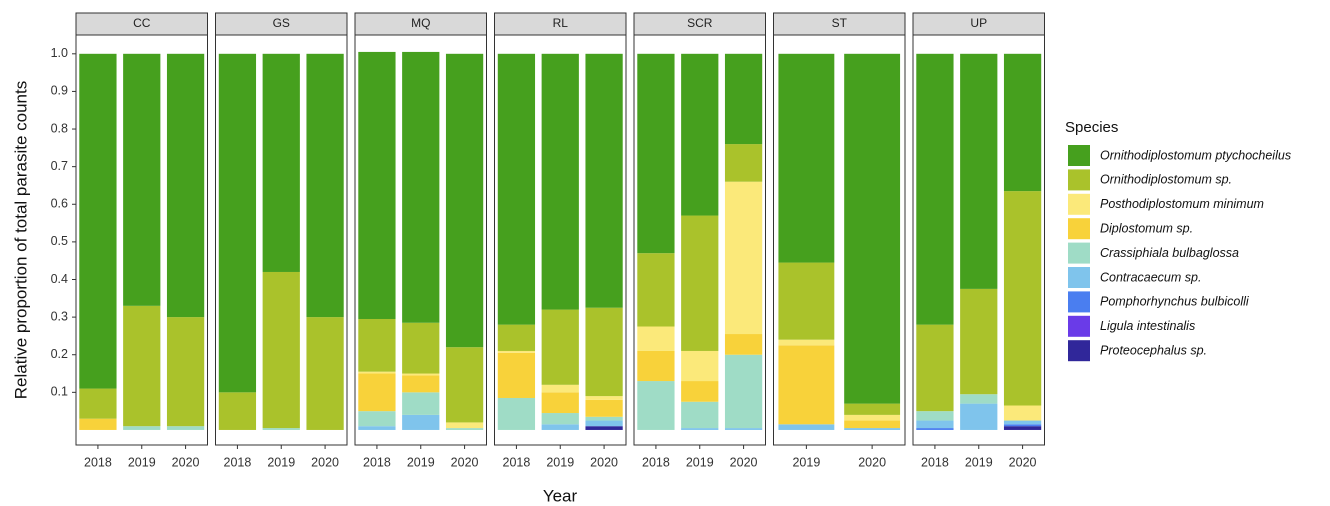  I want to click on y-tick-label: 0.4, so click(59, 279).